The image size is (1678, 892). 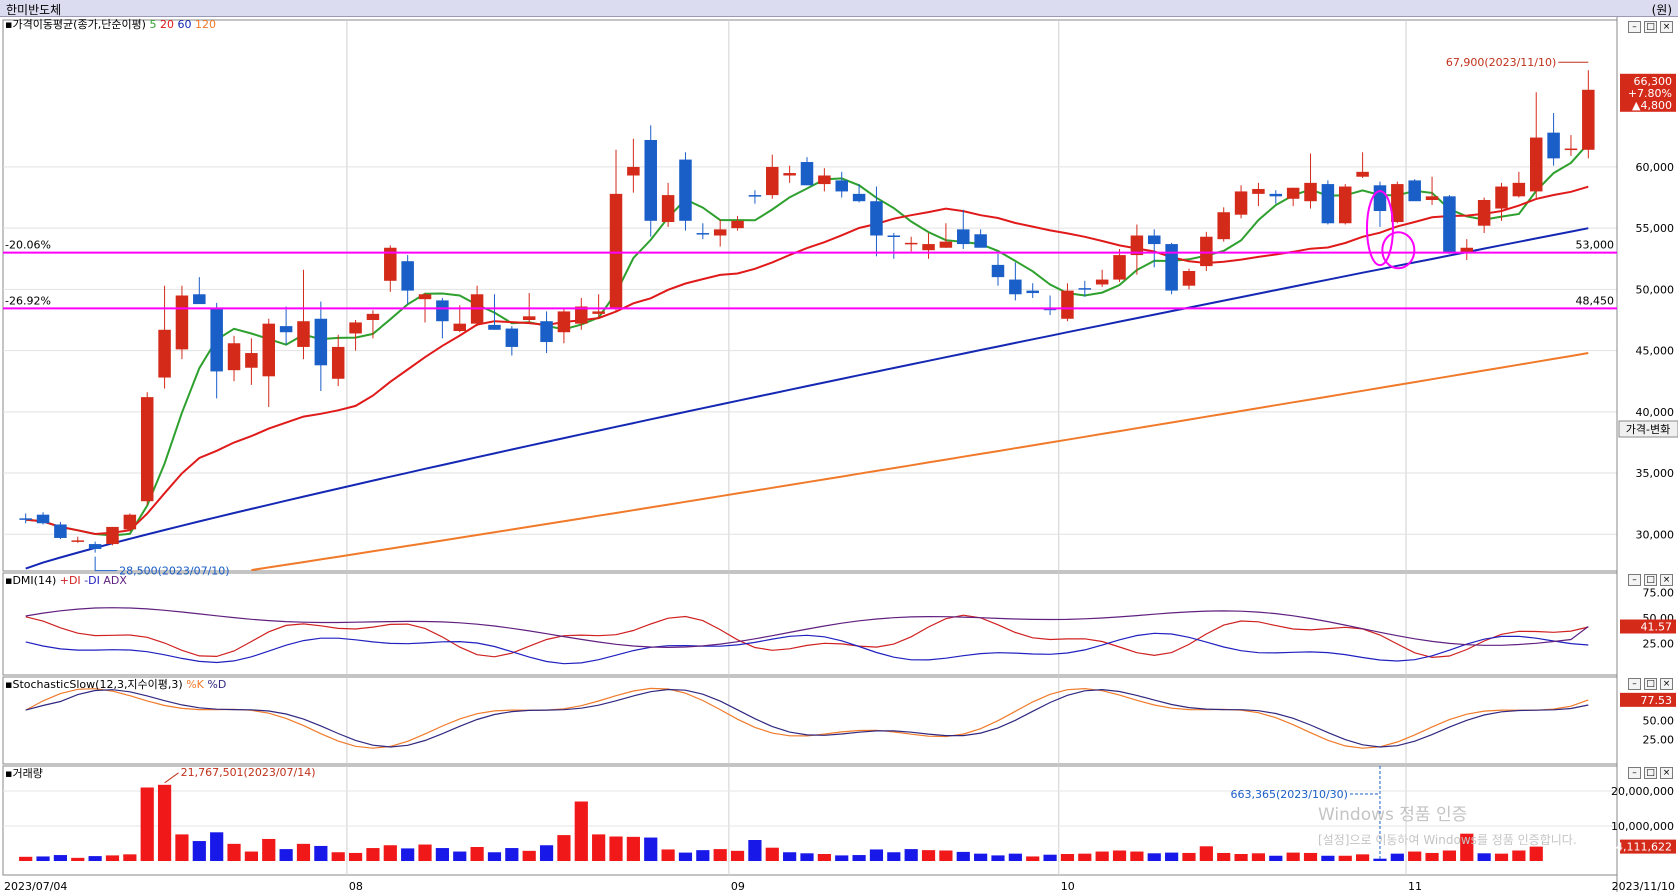 I want to click on ma-legend-item: 120, so click(x=205, y=24).